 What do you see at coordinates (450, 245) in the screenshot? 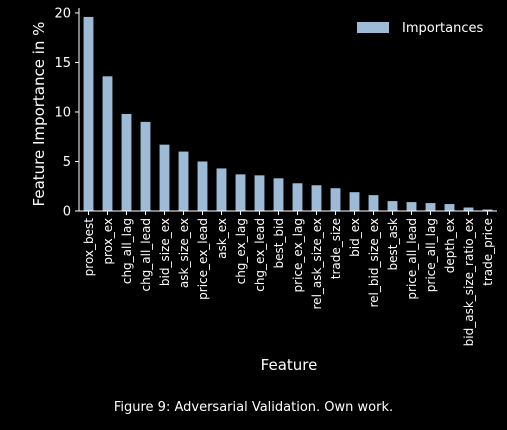
I see `x-tick-label: depth_ex` at bounding box center [450, 245].